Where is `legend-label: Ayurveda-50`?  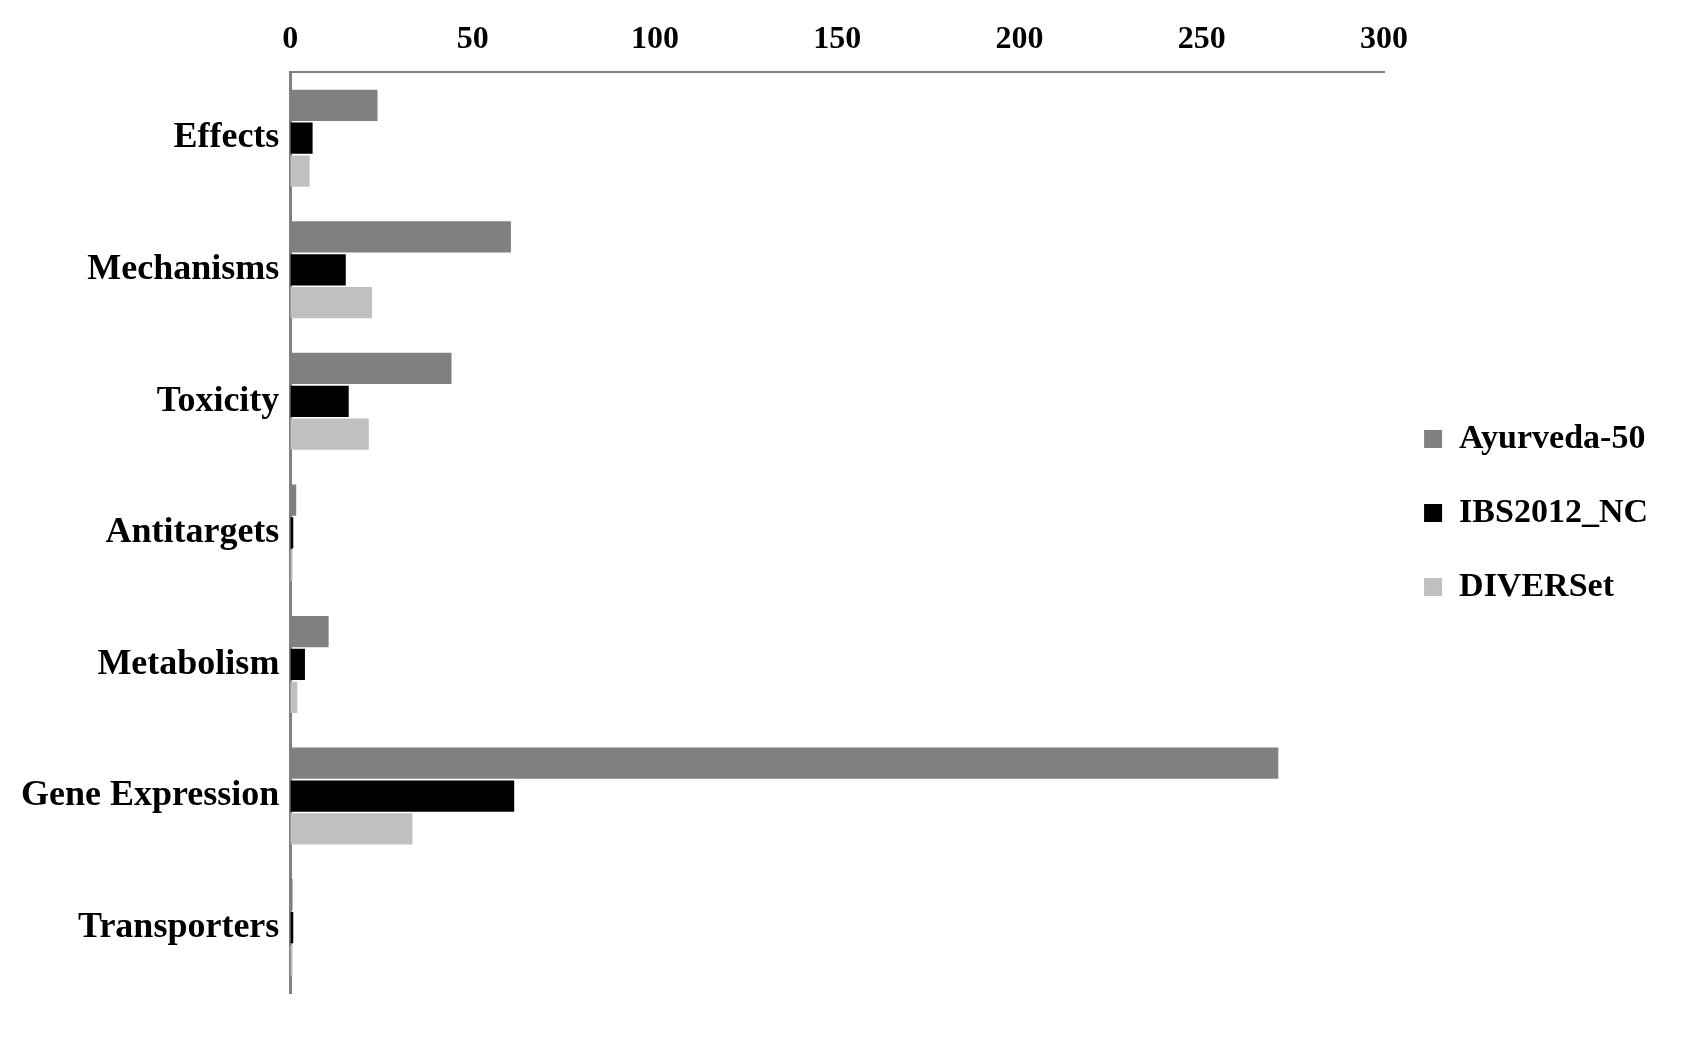
legend-label: Ayurveda-50 is located at coordinates (1552, 436).